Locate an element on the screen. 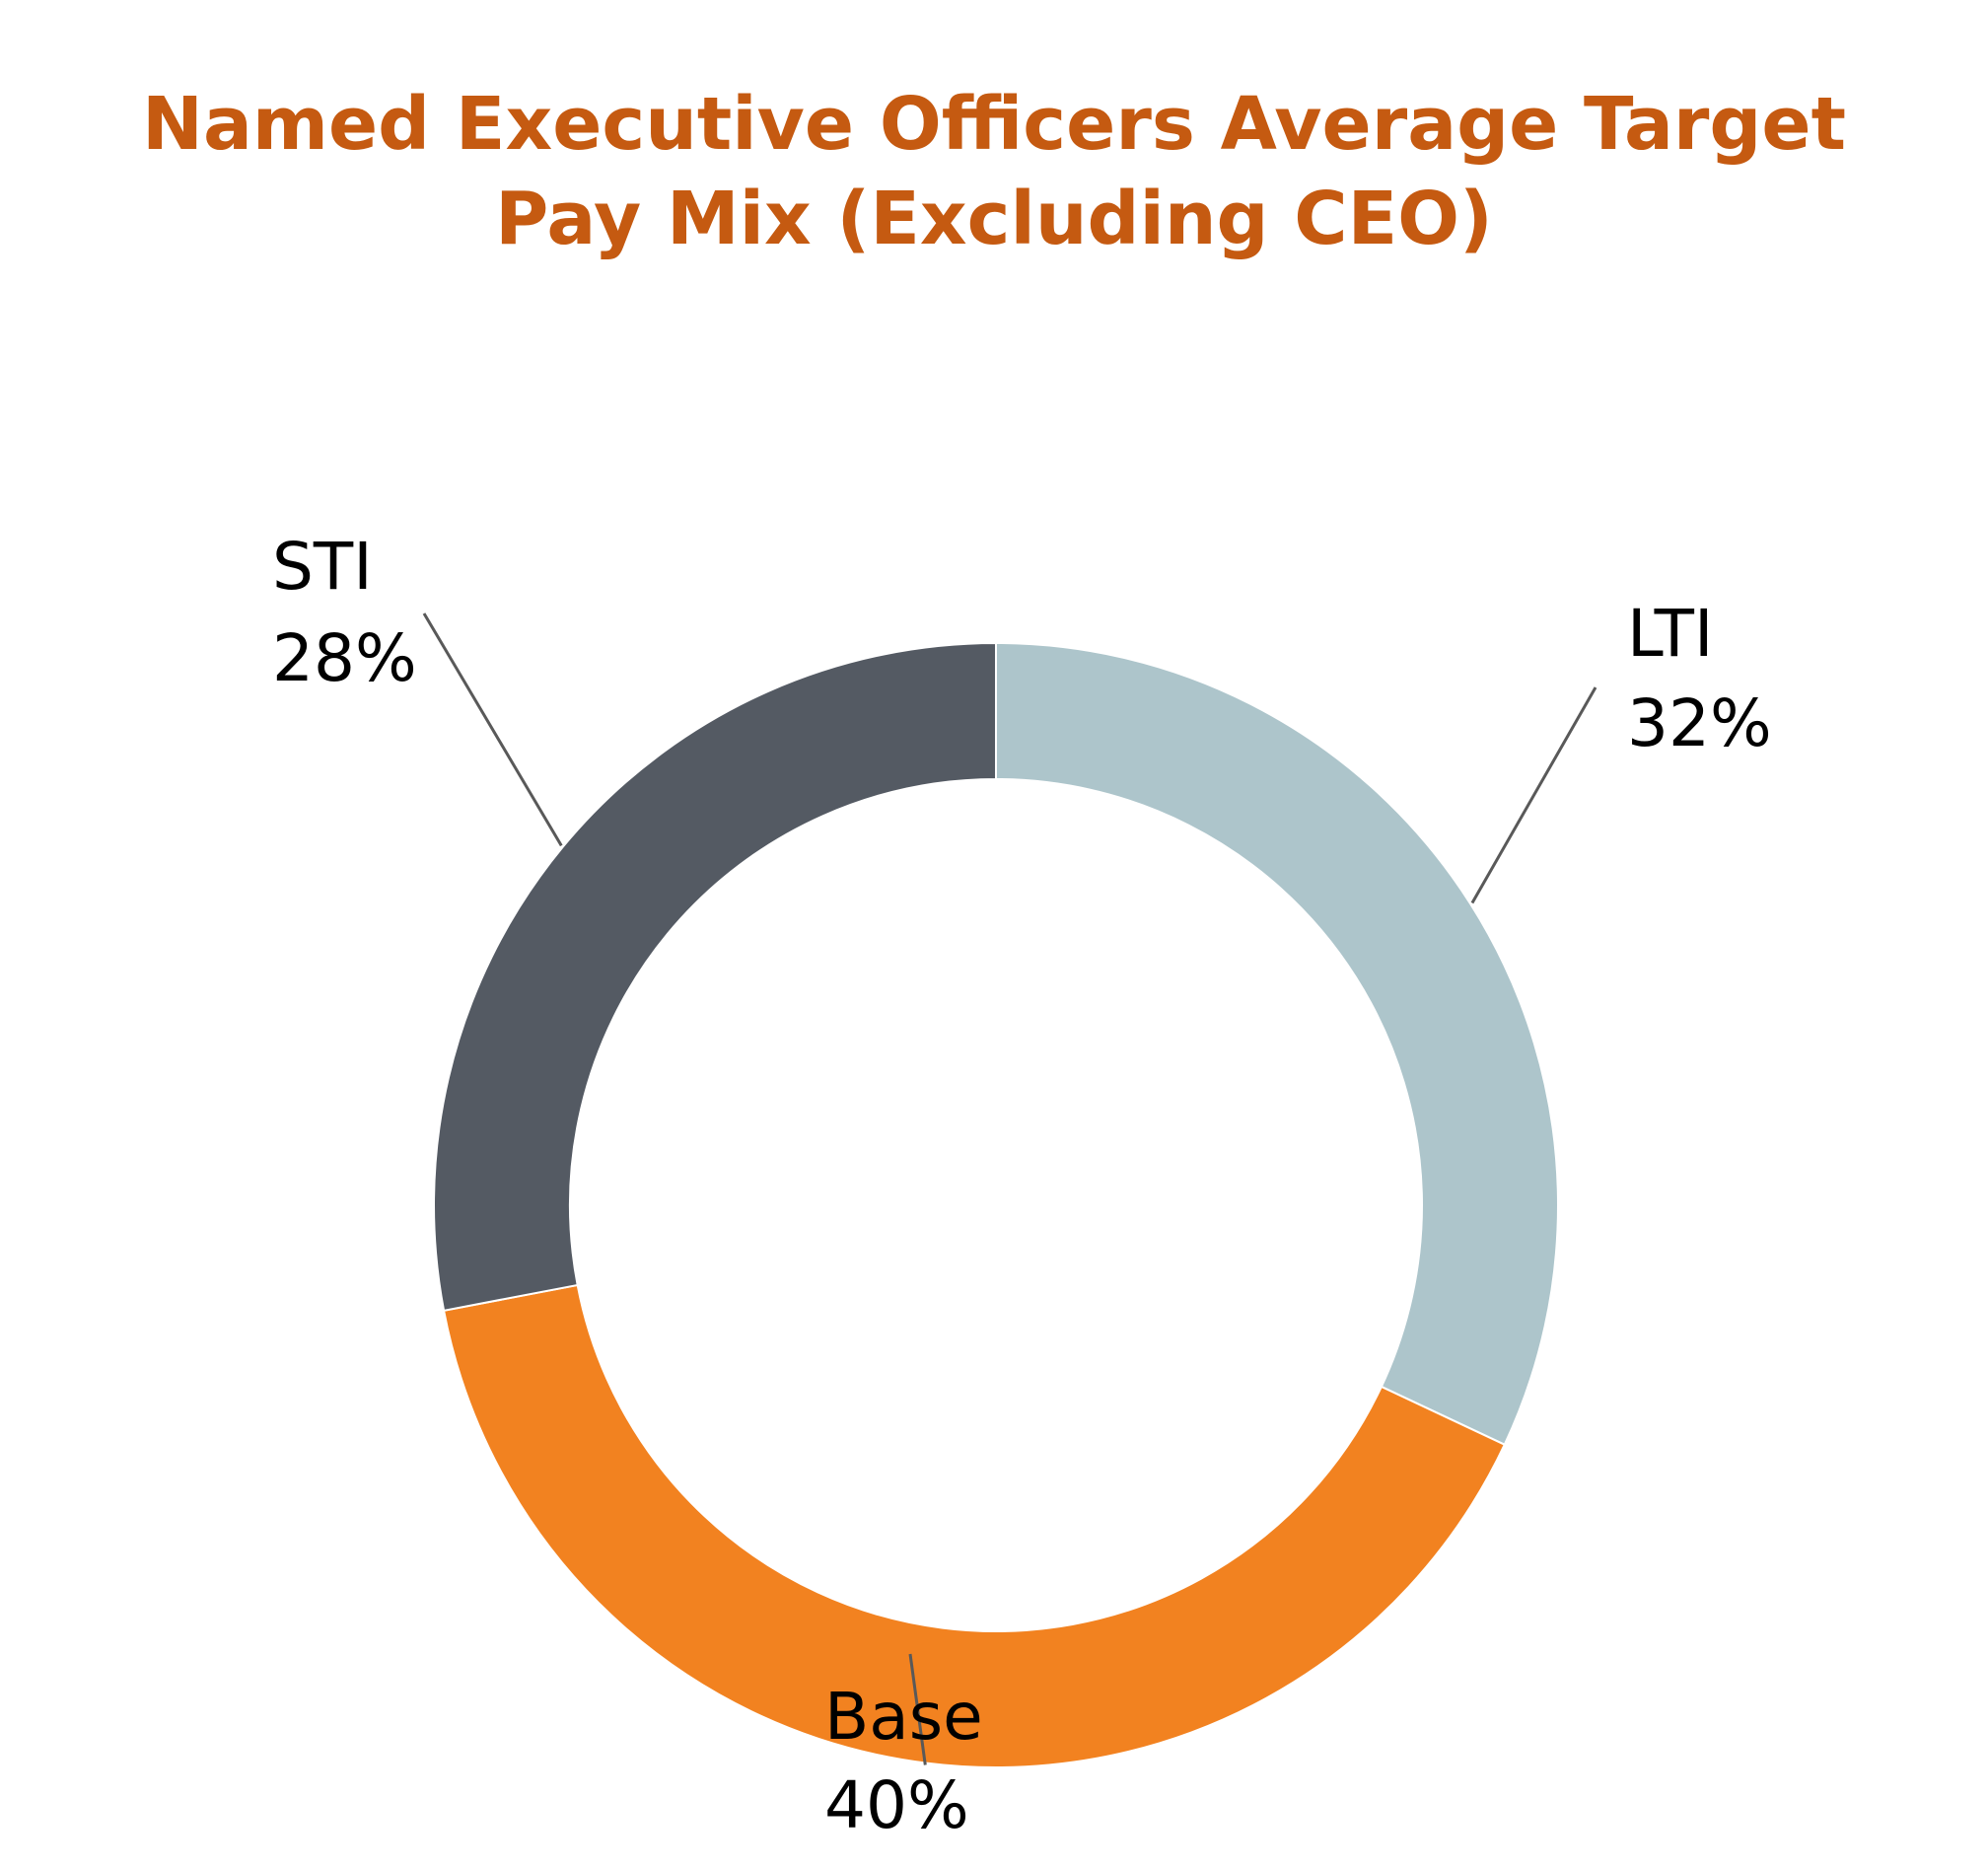 The width and height of the screenshot is (1988, 1870). slice-label-sti-value: 28% is located at coordinates (344, 658).